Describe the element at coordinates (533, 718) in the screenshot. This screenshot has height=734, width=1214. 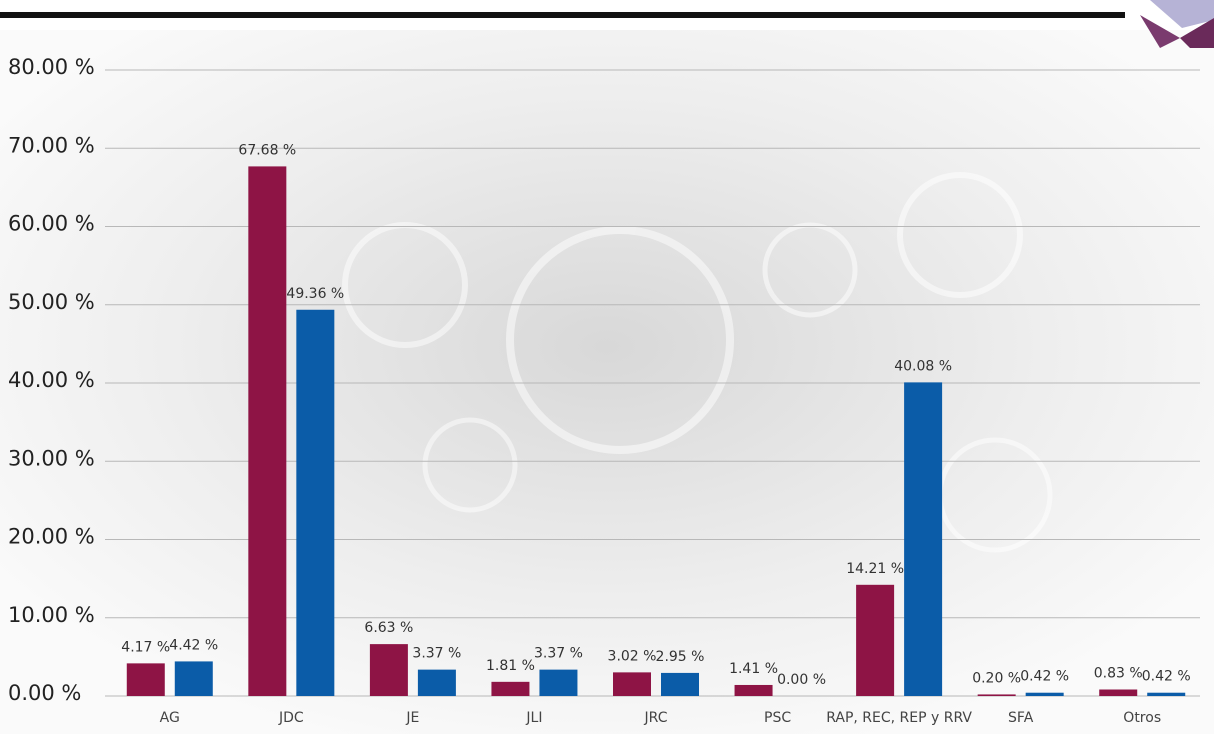
I see `x-tick-label: JLI` at that location.